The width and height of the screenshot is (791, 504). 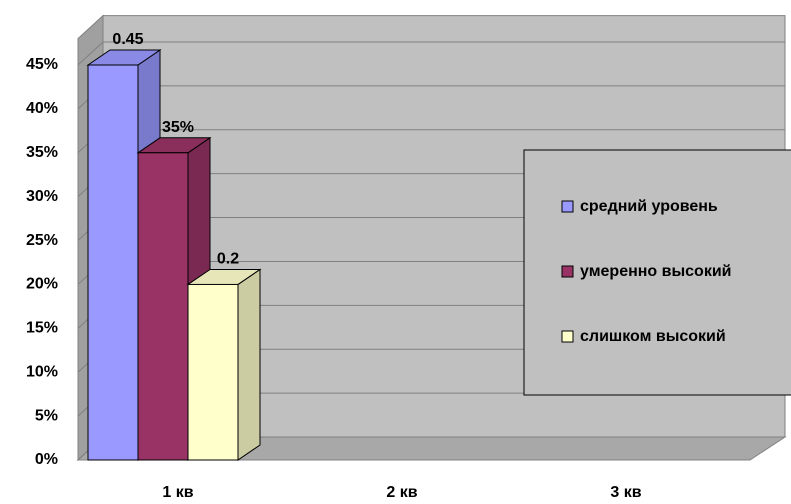 I want to click on y-tick-label: 10%, so click(x=42, y=371).